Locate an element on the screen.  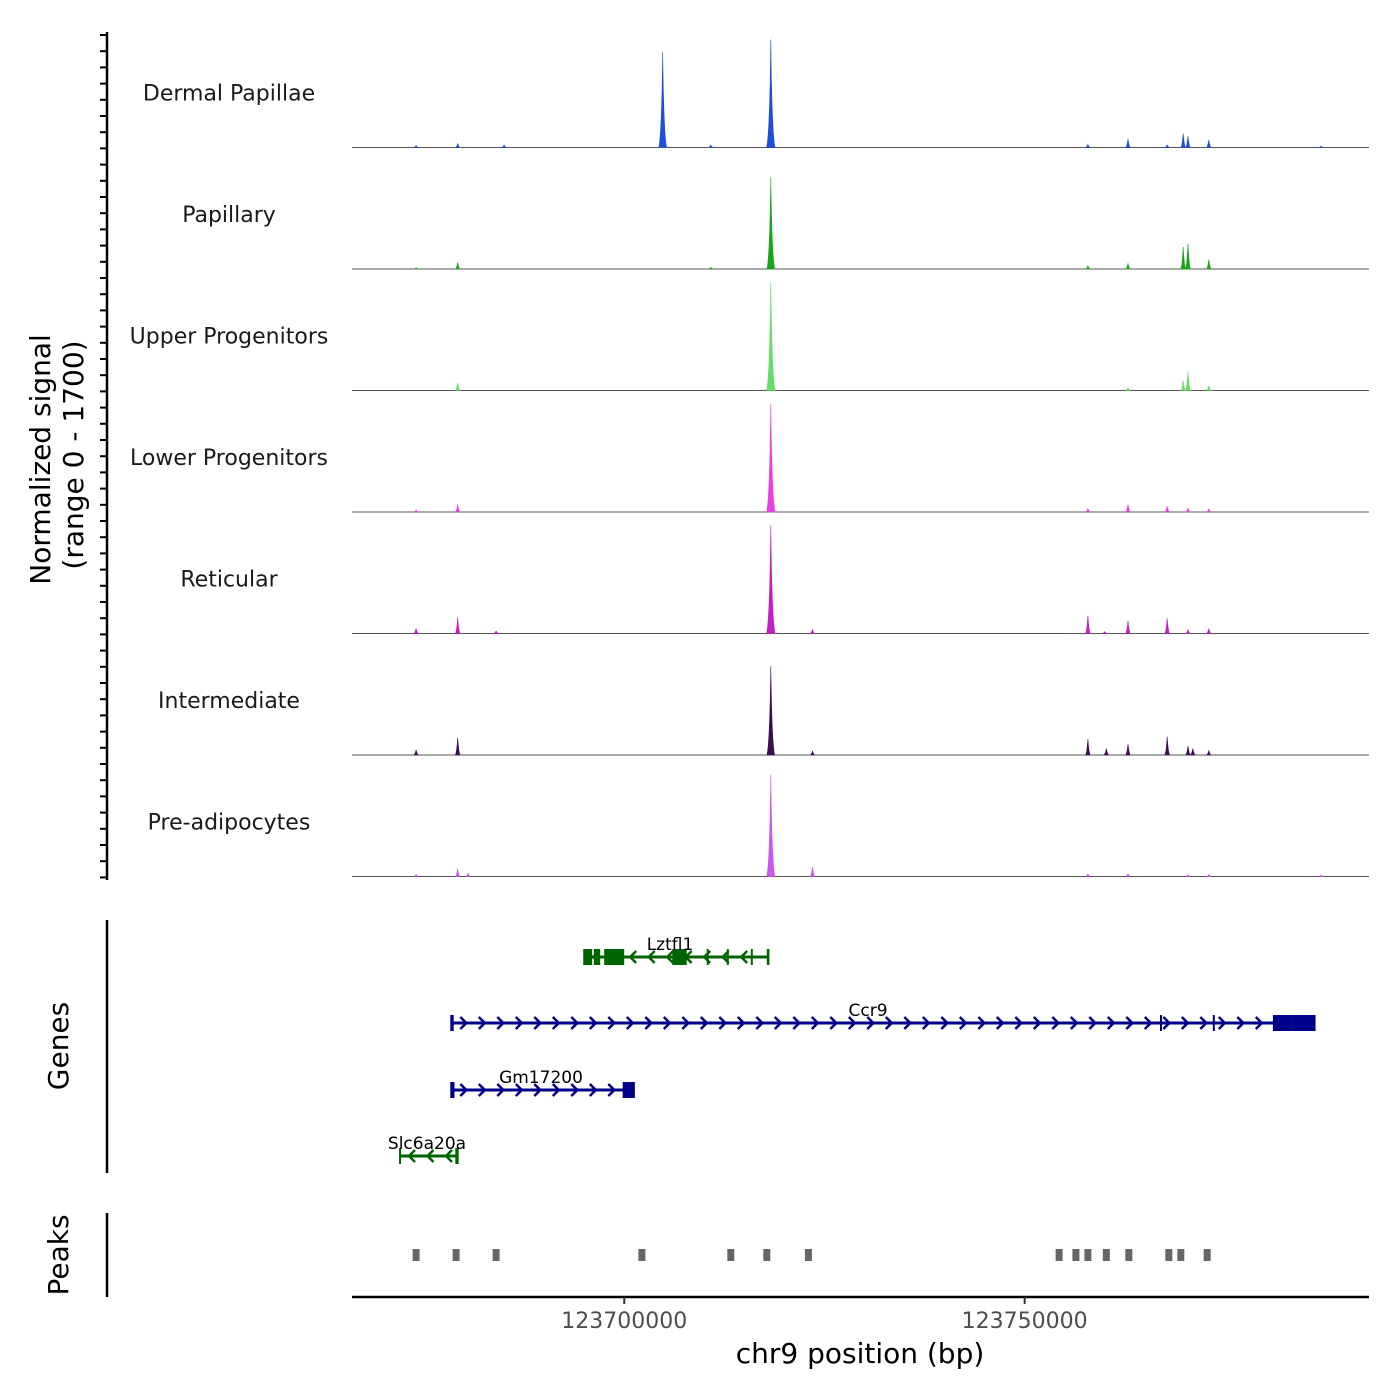
track-label: Intermediate is located at coordinates (229, 701).